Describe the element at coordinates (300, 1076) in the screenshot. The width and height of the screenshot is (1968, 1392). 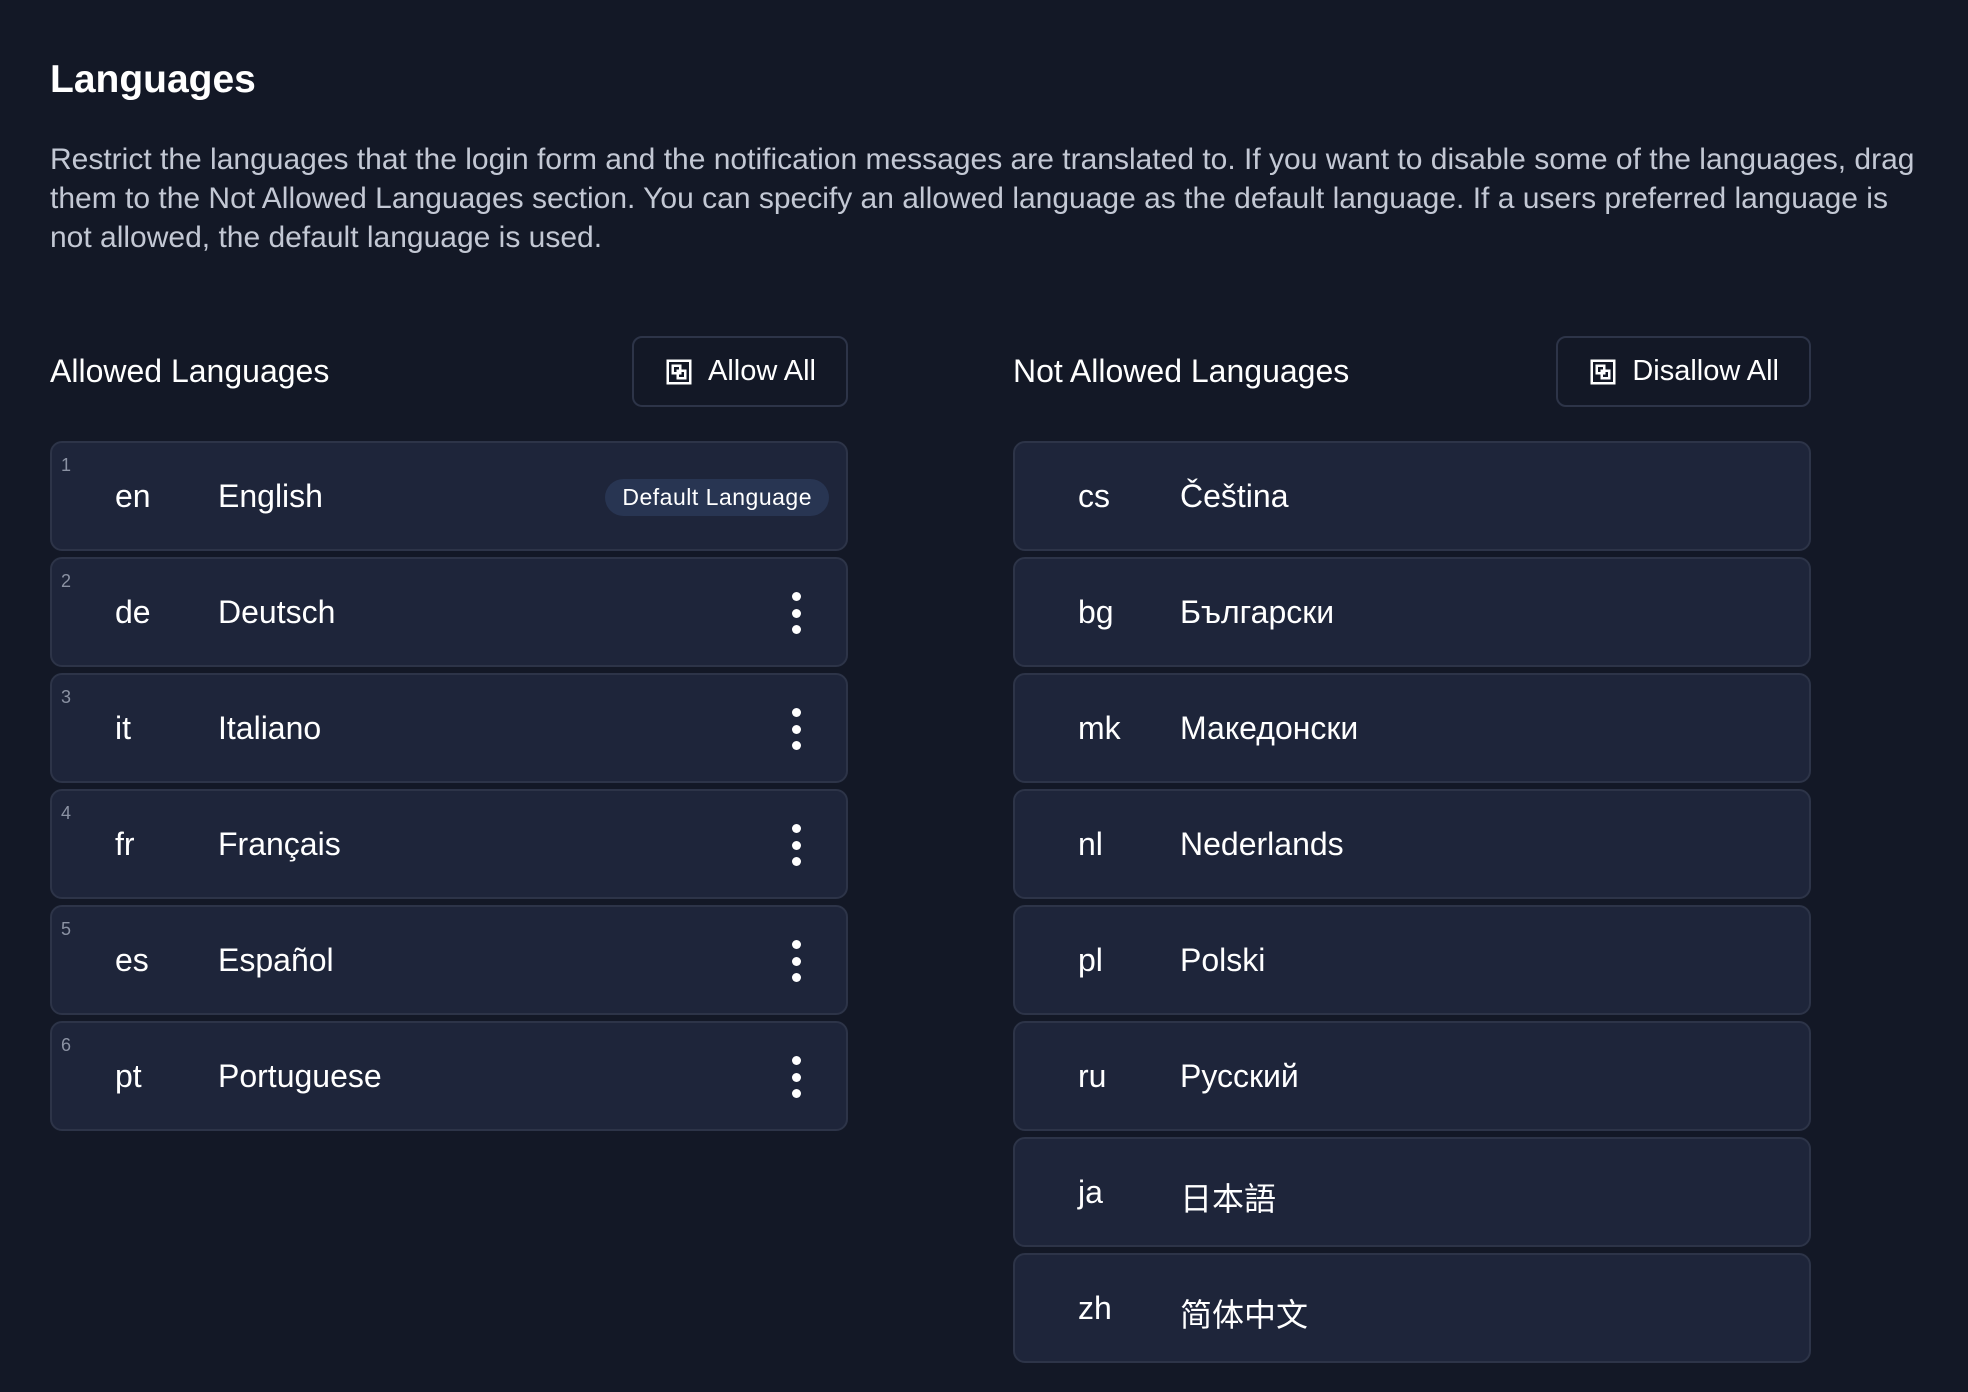
I see `language-name: Portuguese` at that location.